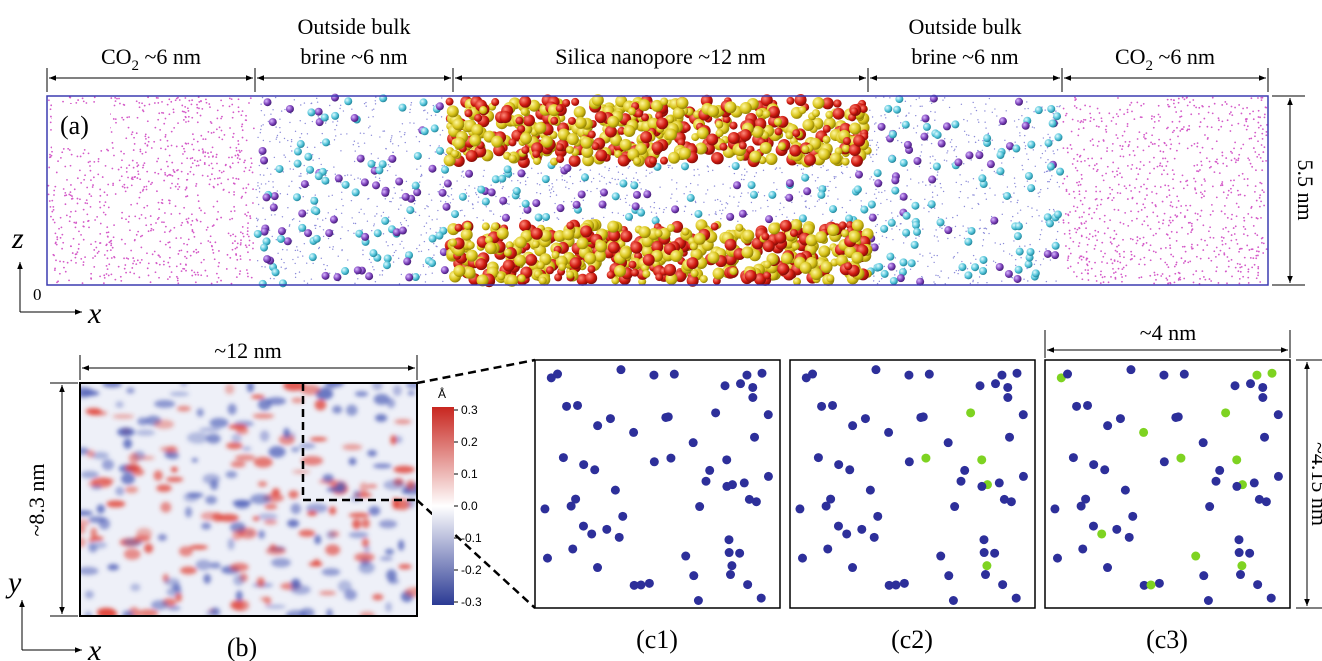 This screenshot has width=1322, height=661. I want to click on height-feature, so click(83, 513).